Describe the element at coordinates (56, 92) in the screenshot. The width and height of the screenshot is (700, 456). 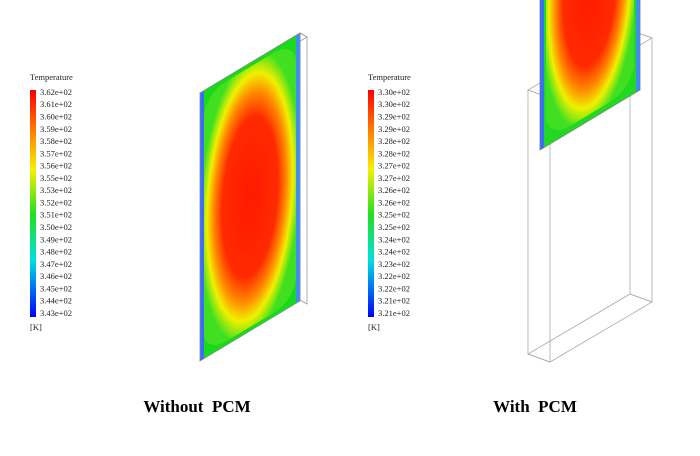
I see `legend-label: 3.62e+02` at that location.